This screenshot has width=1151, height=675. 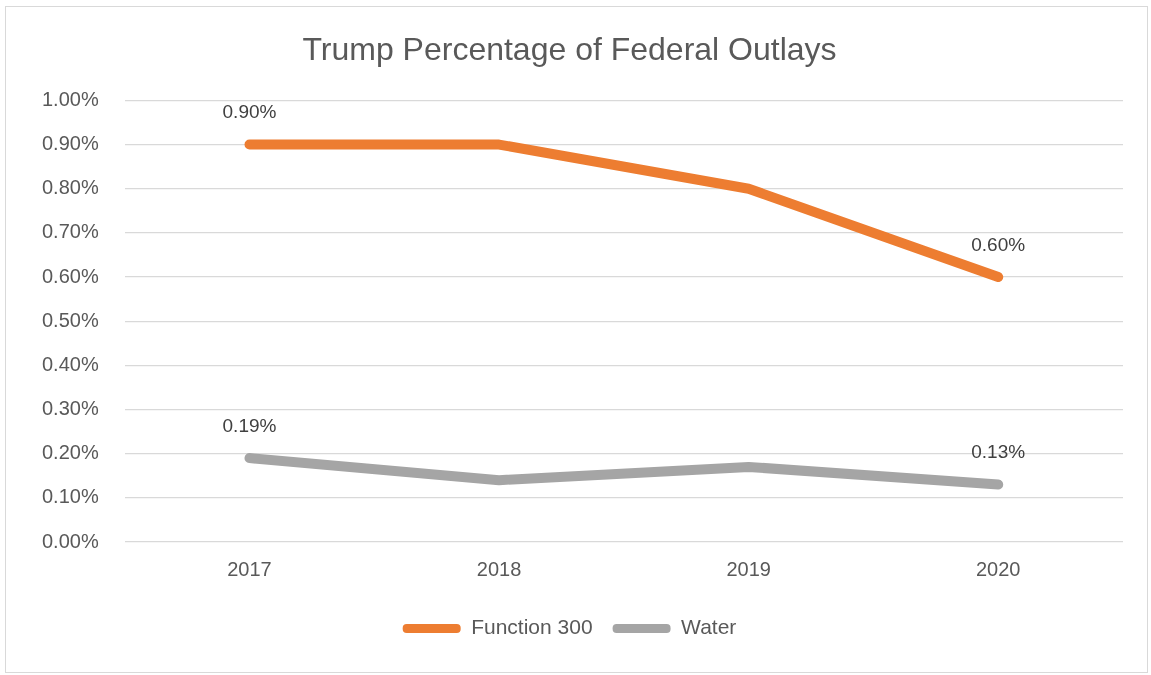 I want to click on y-tick-label: 0.60%, so click(x=70, y=275).